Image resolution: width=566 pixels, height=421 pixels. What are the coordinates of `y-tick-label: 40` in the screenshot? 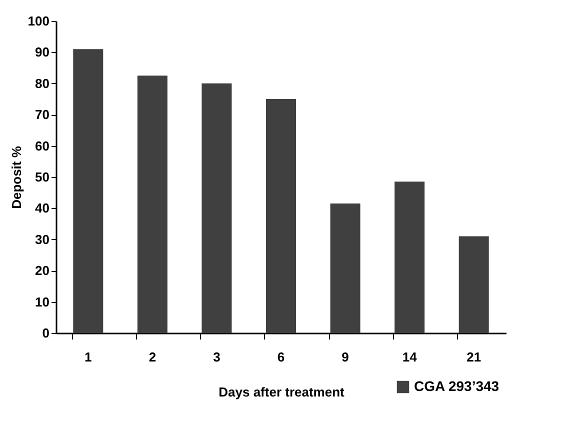 It's located at (42, 208).